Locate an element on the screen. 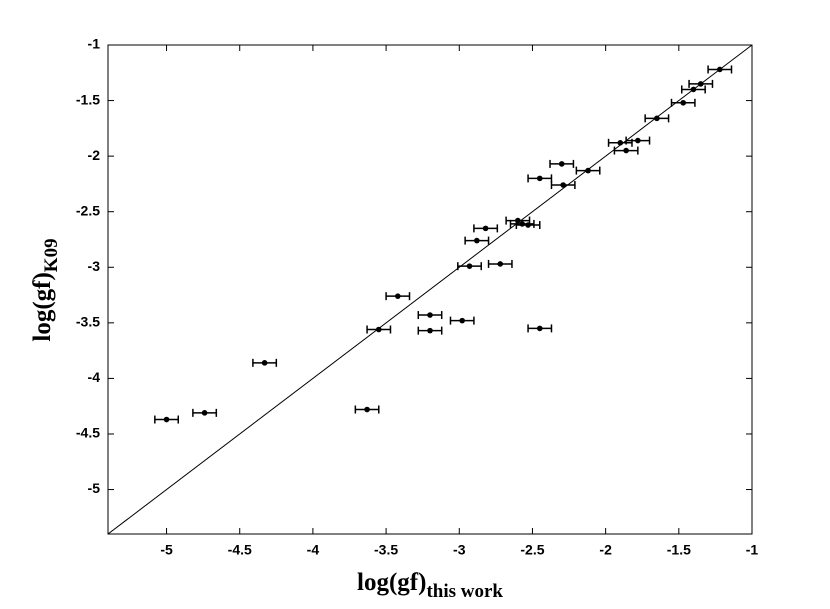  x-tick-label: -3 is located at coordinates (459, 550).